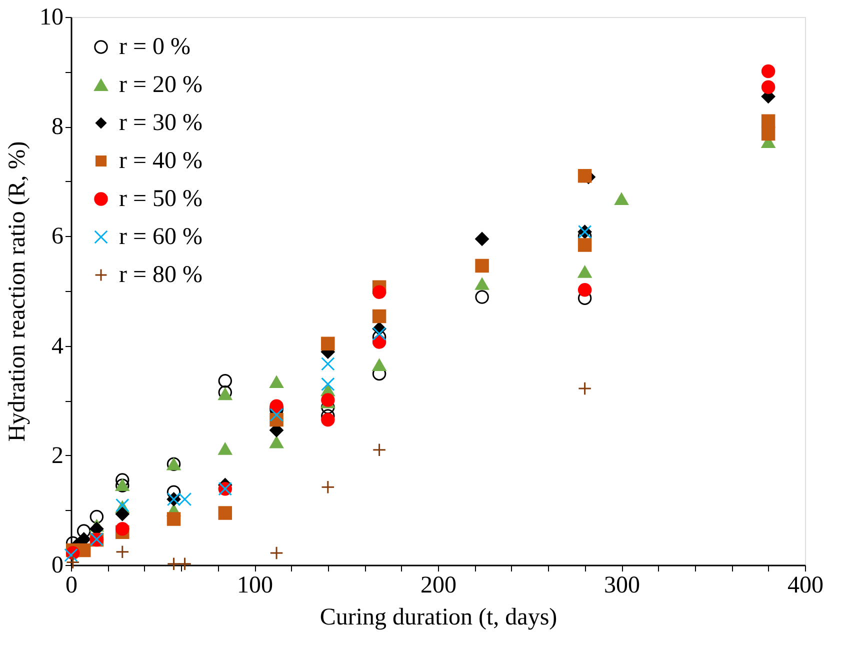 The width and height of the screenshot is (854, 668). What do you see at coordinates (438, 585) in the screenshot?
I see `x-tick-label: 200` at bounding box center [438, 585].